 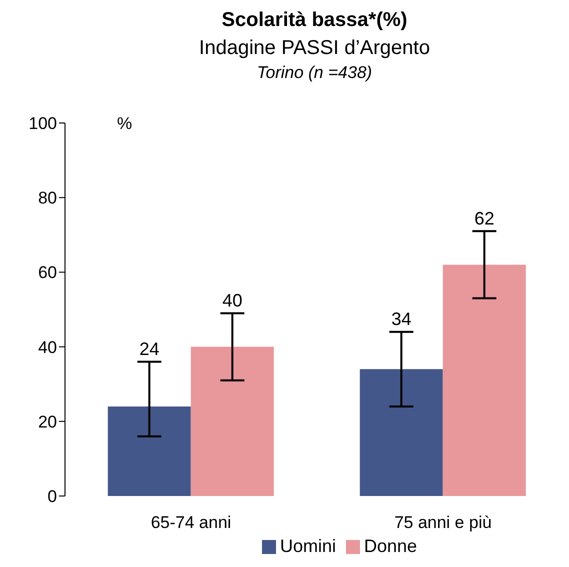 I want to click on y-tick-label: 0, so click(x=52, y=496).